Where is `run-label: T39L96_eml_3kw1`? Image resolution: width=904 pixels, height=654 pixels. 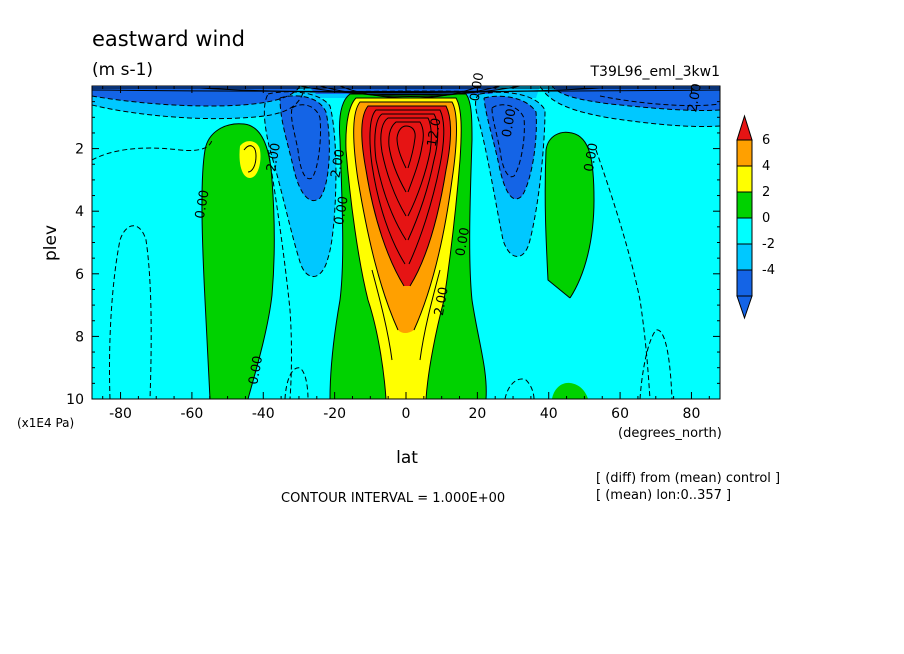
run-label: T39L96_eml_3kw1 is located at coordinates (655, 72).